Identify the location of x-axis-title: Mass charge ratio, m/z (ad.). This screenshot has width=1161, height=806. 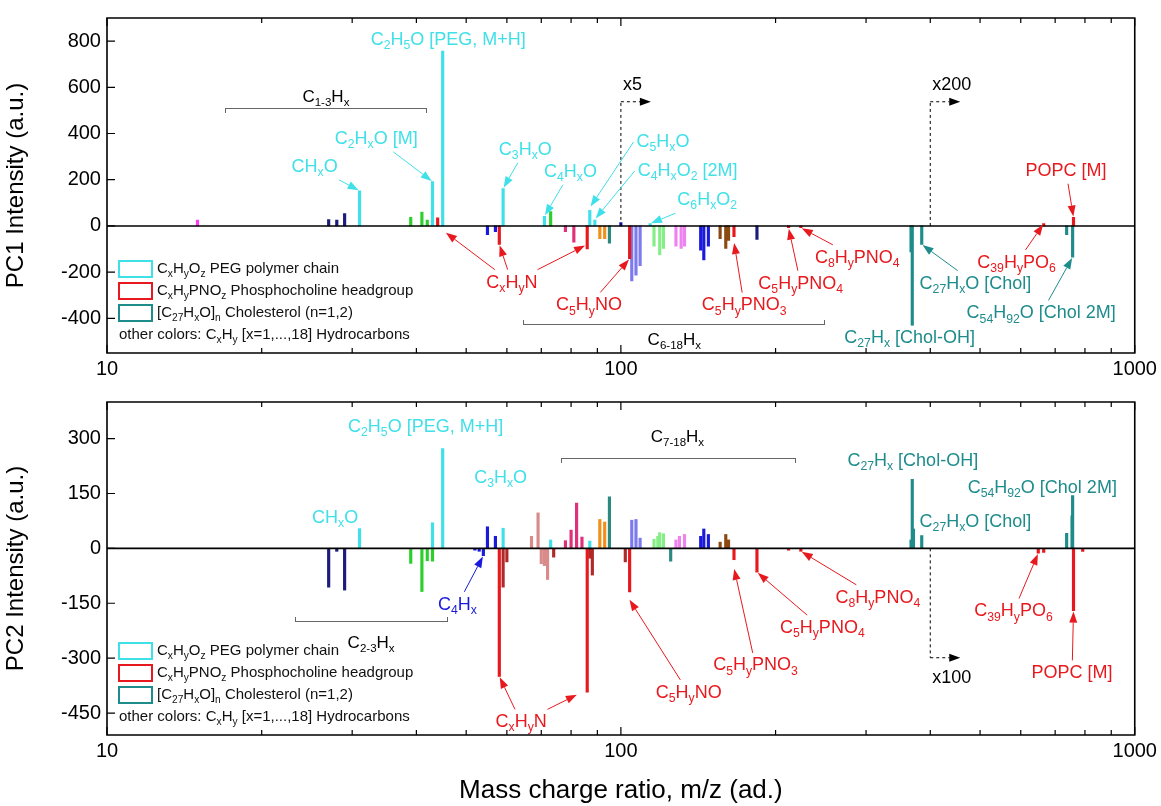
(621, 788).